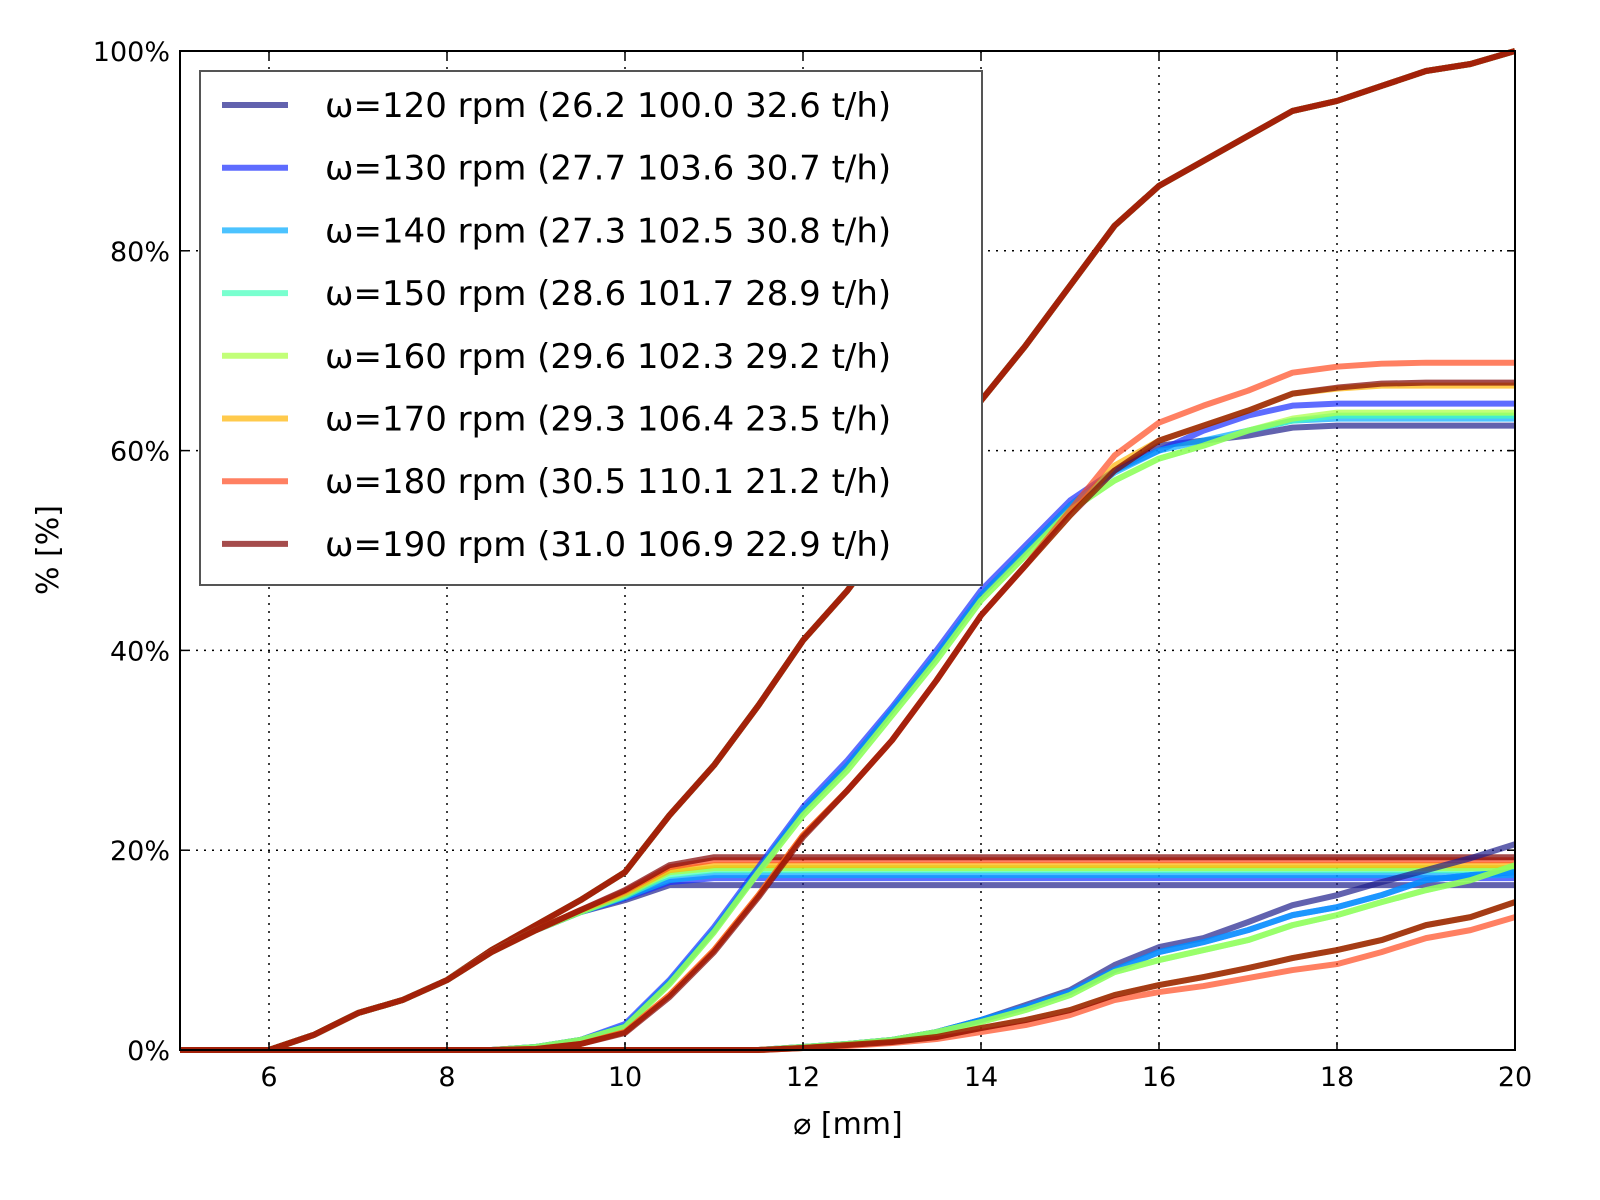 Image resolution: width=1600 pixels, height=1200 pixels. What do you see at coordinates (1515, 1077) in the screenshot?
I see `x-tick-label: 20` at bounding box center [1515, 1077].